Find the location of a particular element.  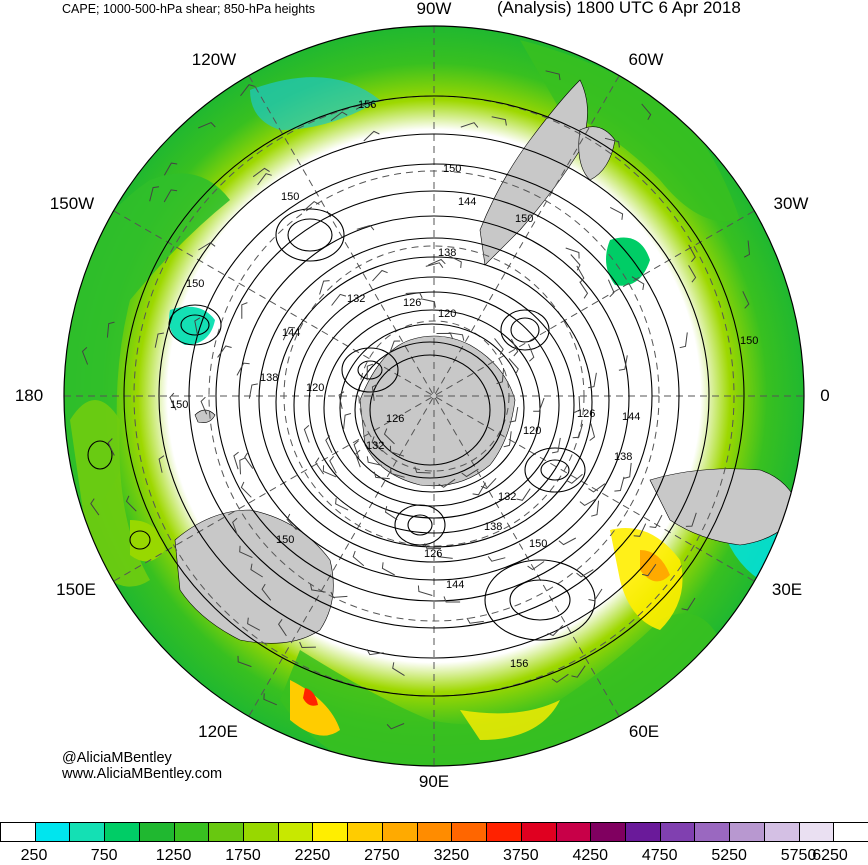

colorbar-label: 1250 is located at coordinates (173, 855).